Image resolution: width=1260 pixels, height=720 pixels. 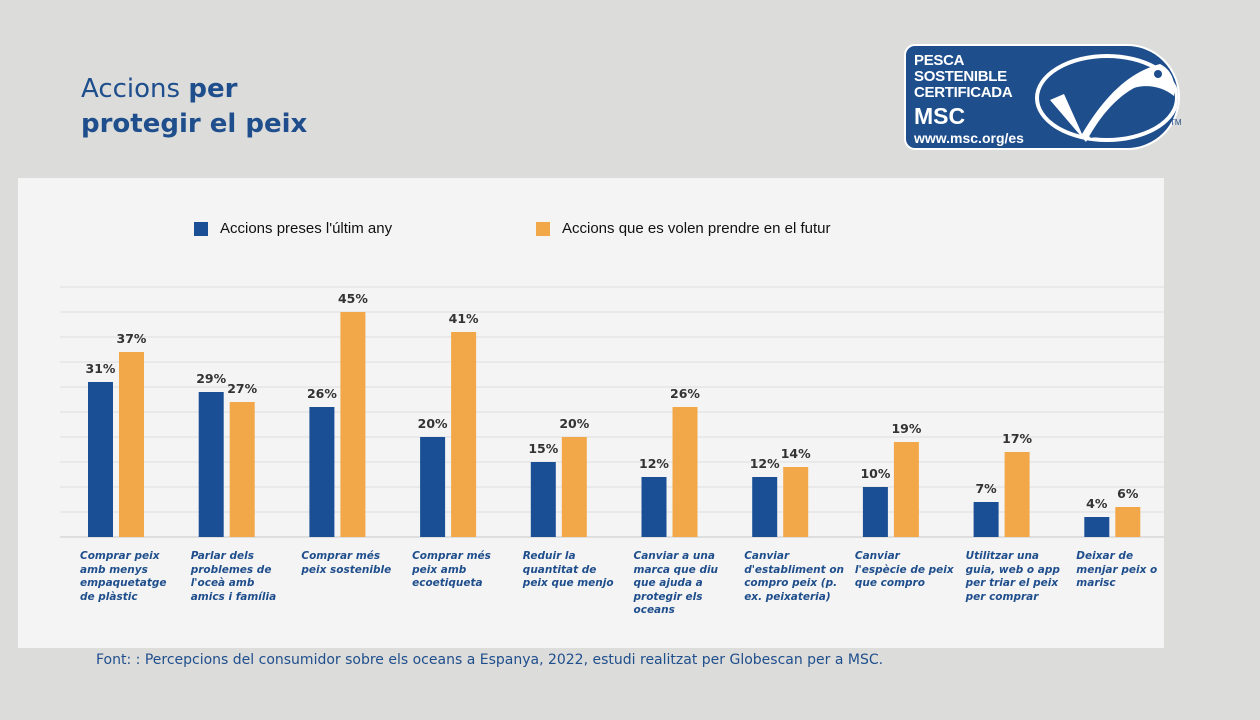 What do you see at coordinates (969, 138) in the screenshot?
I see `logo-url: www.msc.org/es` at bounding box center [969, 138].